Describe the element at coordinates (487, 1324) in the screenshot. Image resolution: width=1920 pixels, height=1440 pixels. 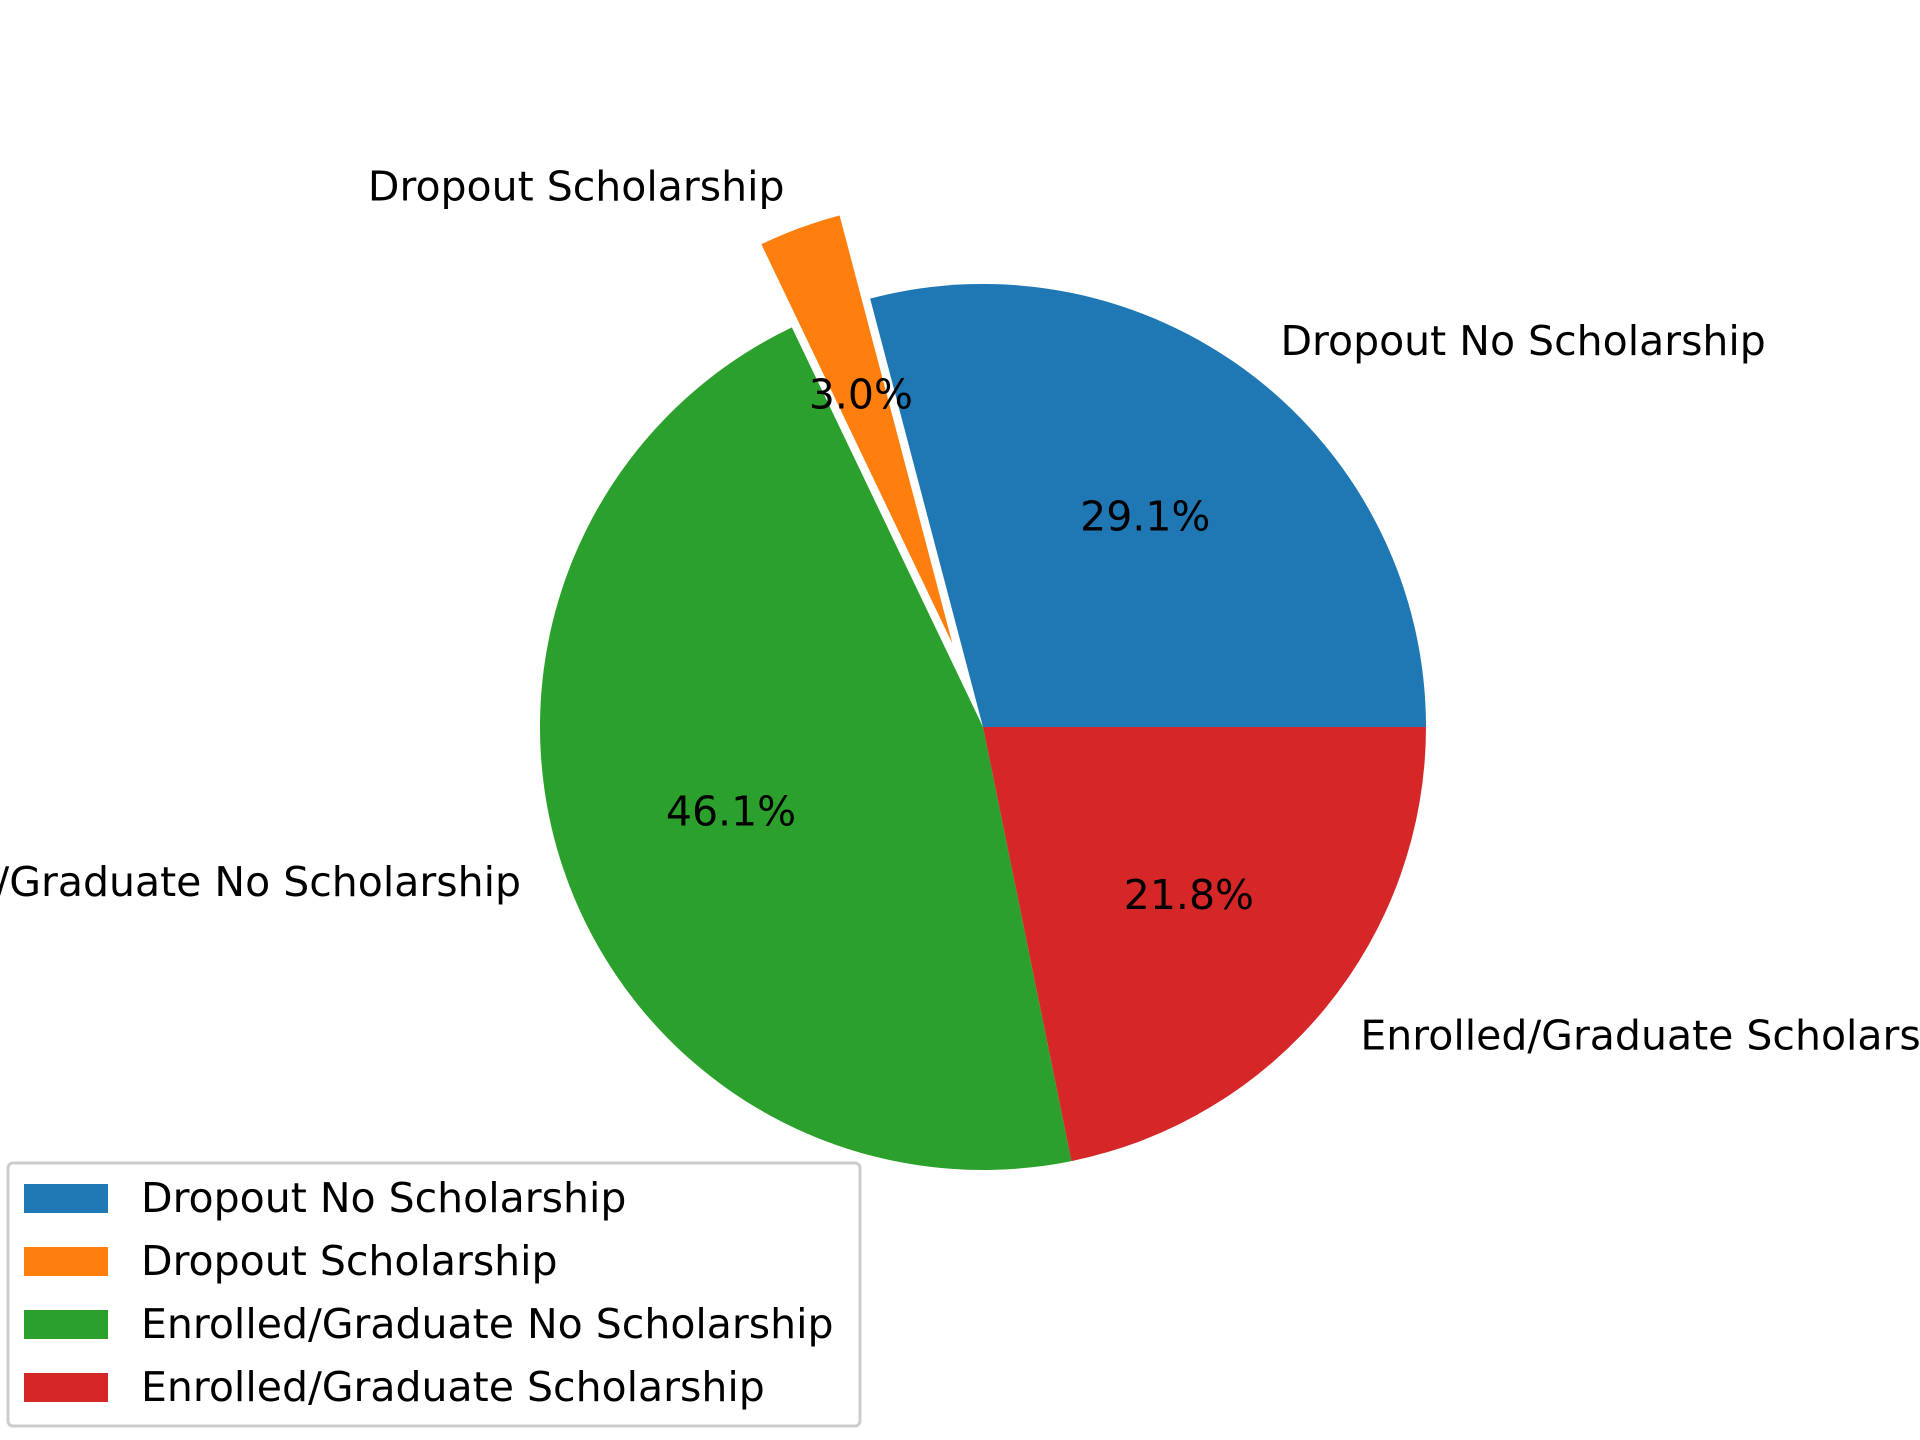
I see `legend-label-enrolled-graduate-no-scholarship: Enrolled/Graduate No Scholarship` at that location.